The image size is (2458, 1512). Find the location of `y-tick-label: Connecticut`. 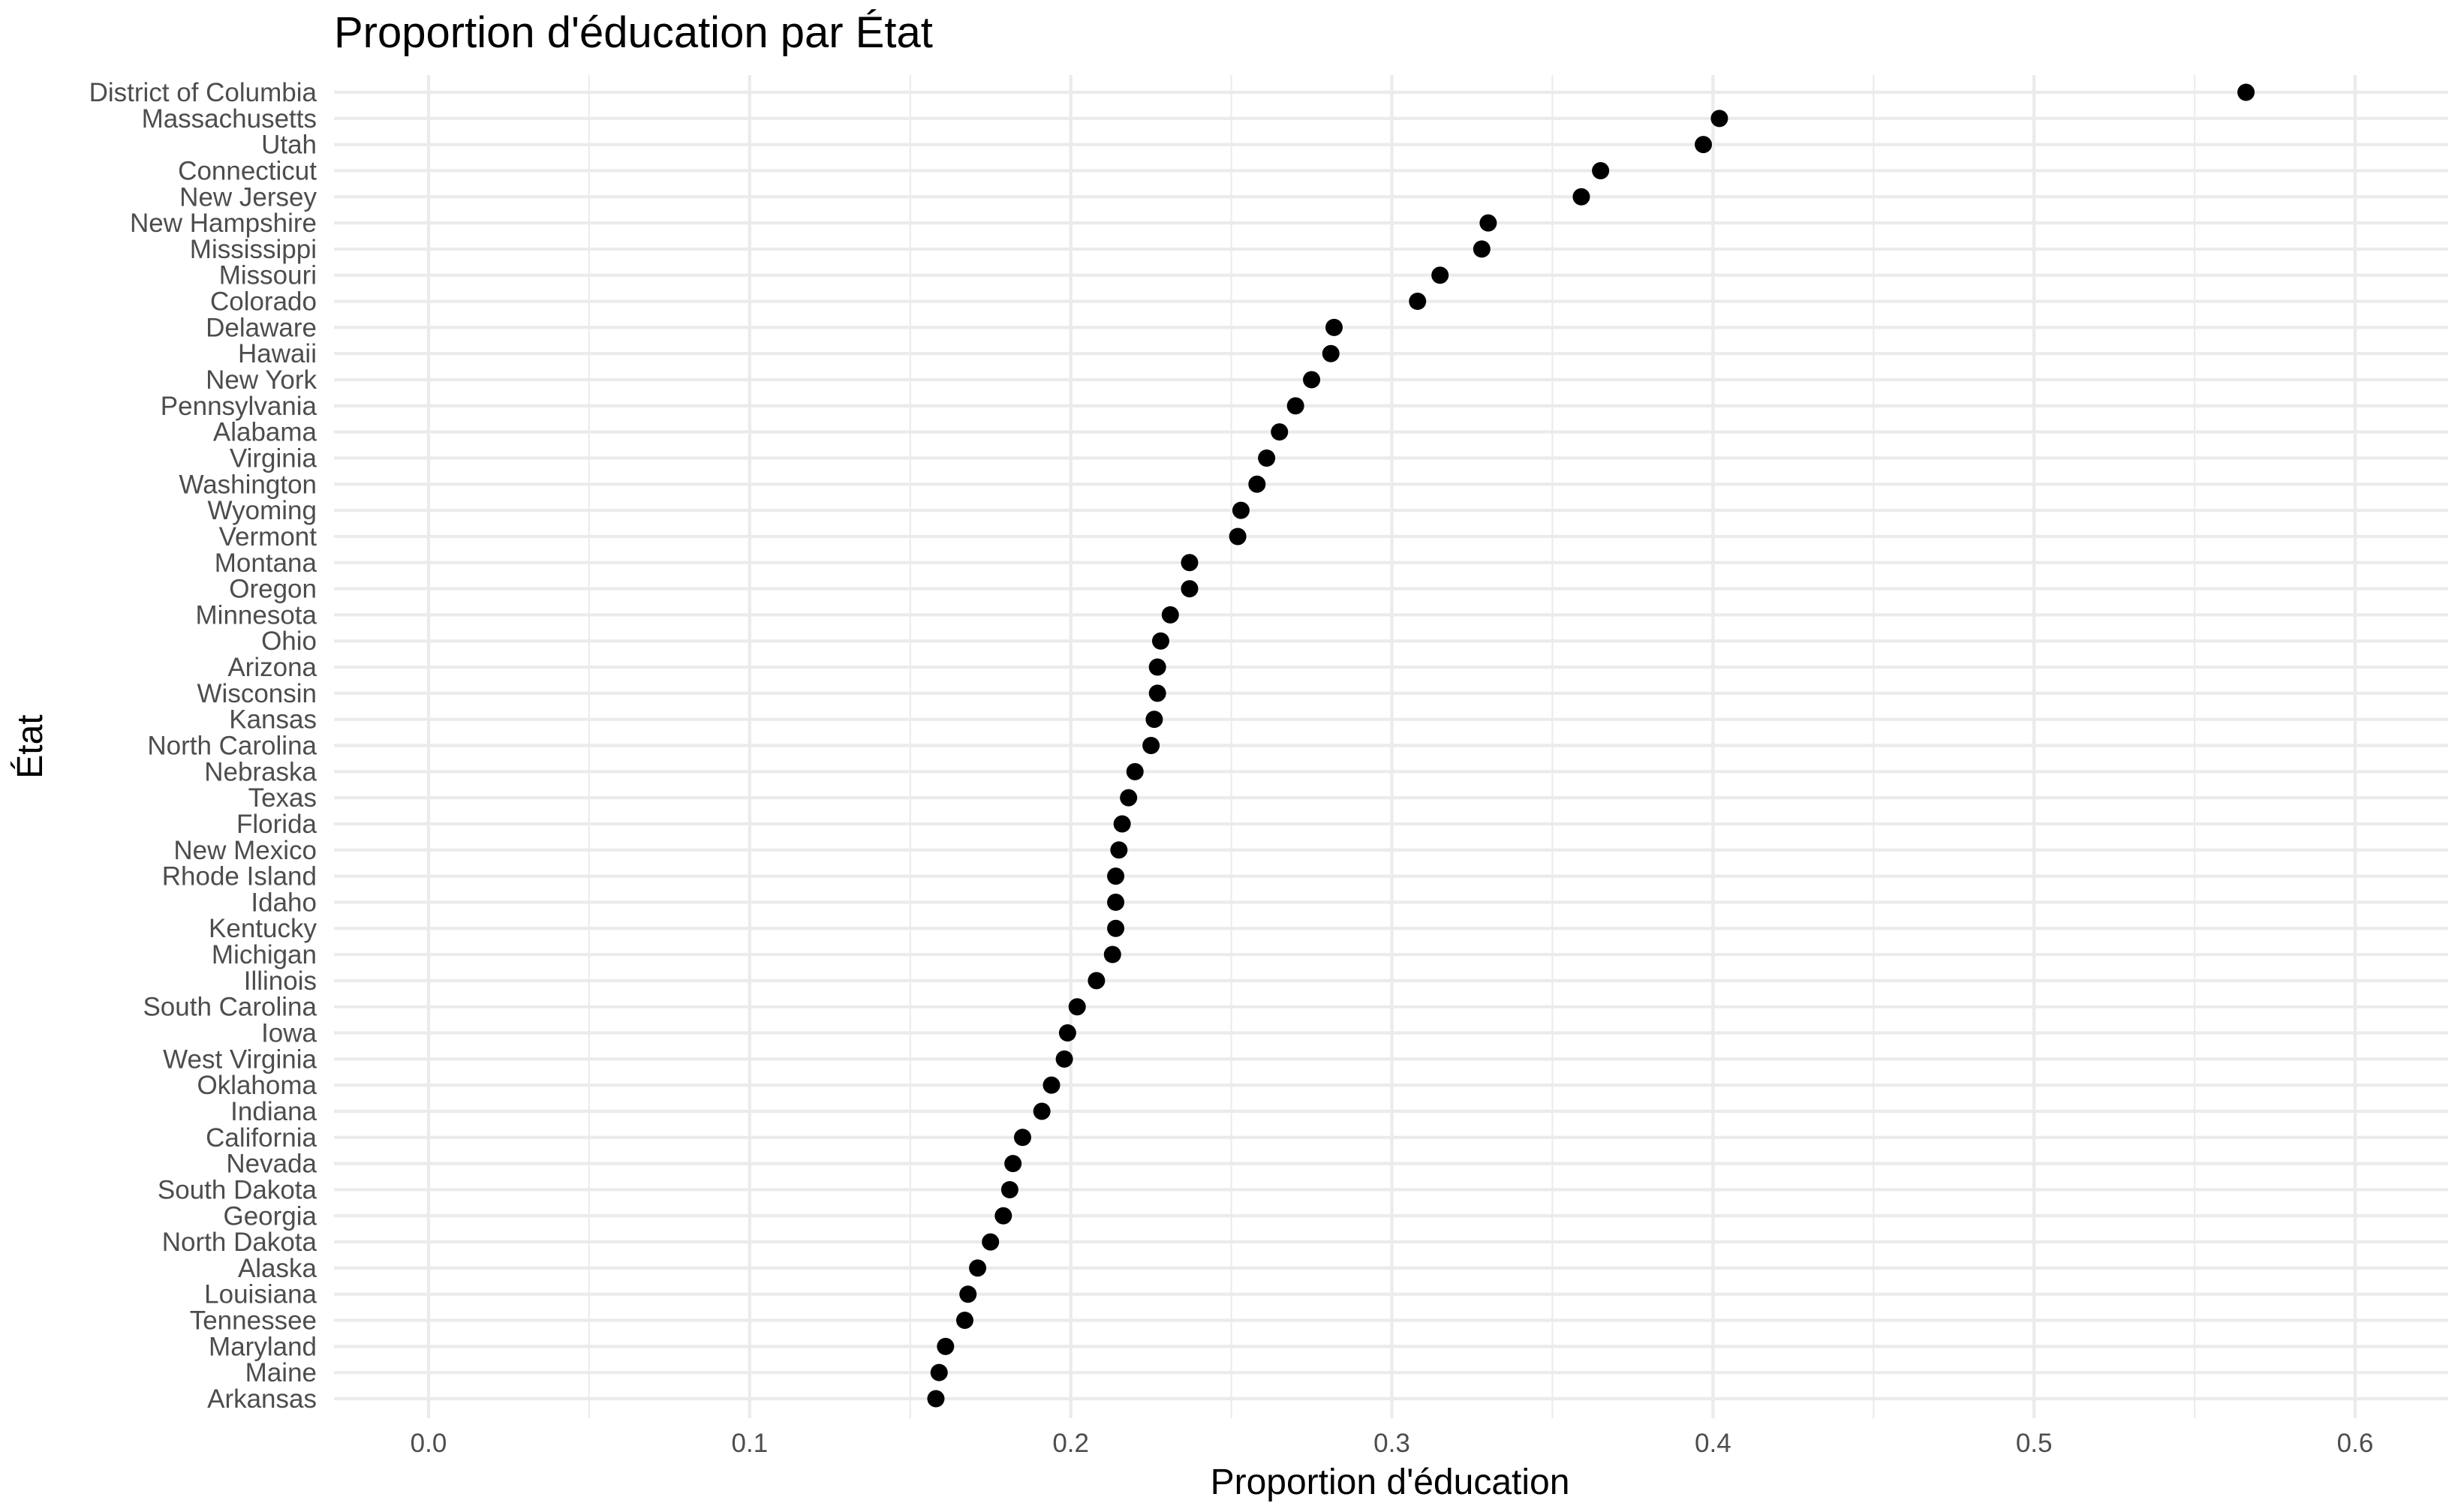

y-tick-label: Connecticut is located at coordinates (247, 170).